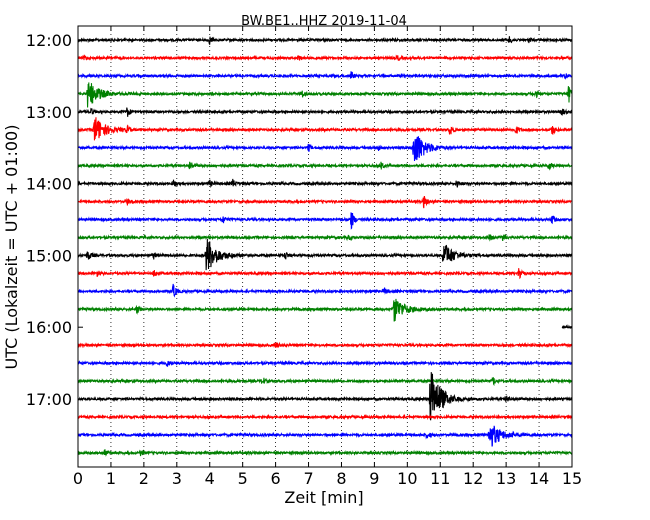 This screenshot has width=650, height=520. What do you see at coordinates (324, 21) in the screenshot?
I see `chart-title: BW.BE1..HHZ 2019-11-04` at bounding box center [324, 21].